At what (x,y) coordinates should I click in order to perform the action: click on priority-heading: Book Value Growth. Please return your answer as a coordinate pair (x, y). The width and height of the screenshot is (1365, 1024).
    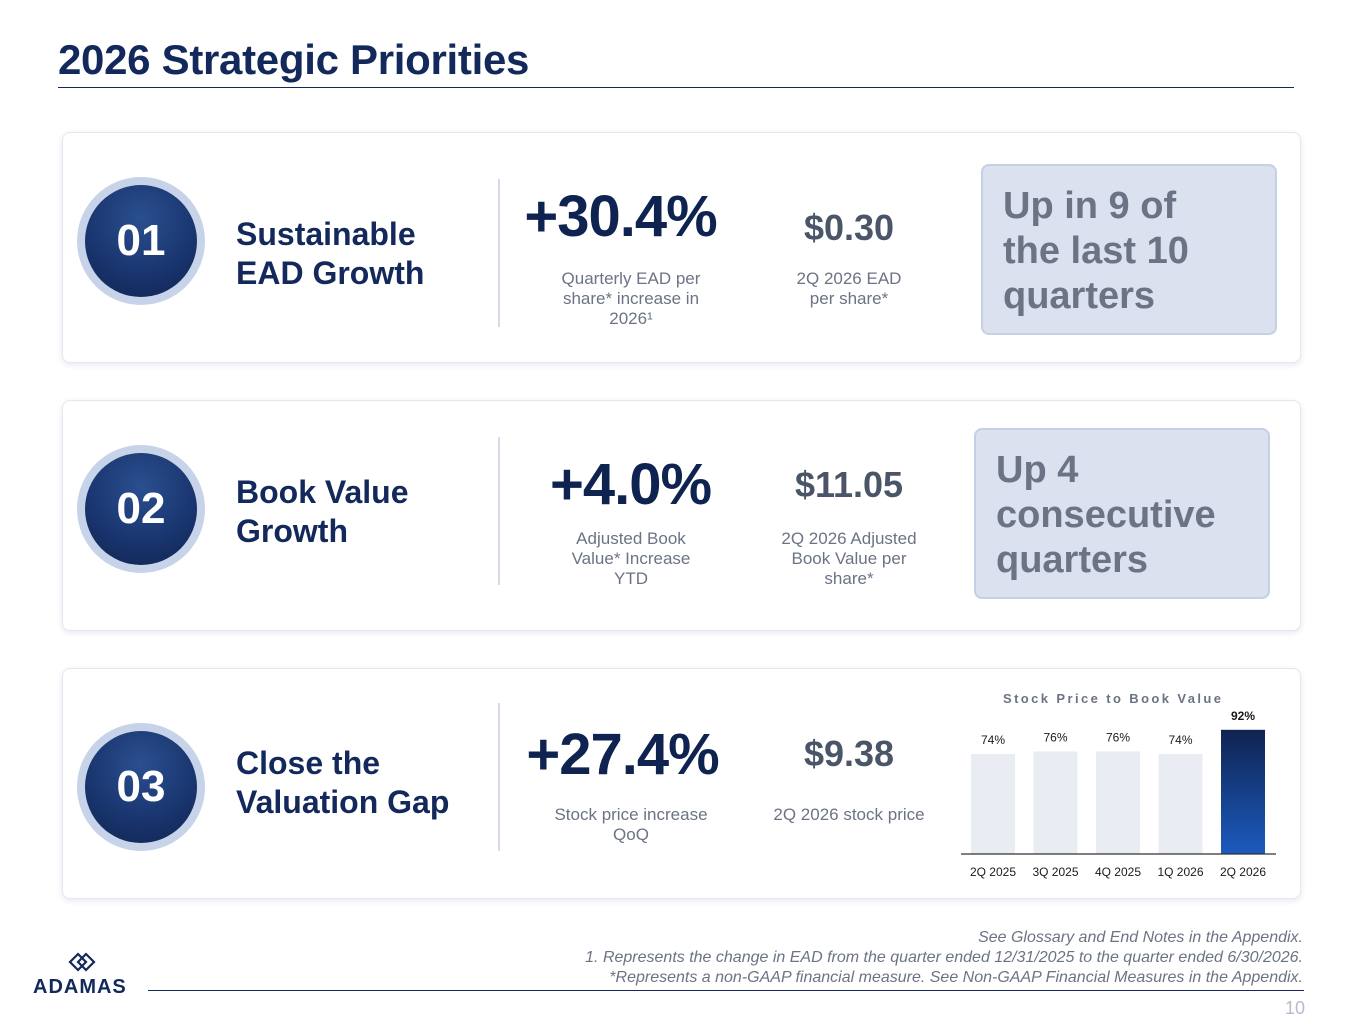
    Looking at the image, I should click on (322, 511).